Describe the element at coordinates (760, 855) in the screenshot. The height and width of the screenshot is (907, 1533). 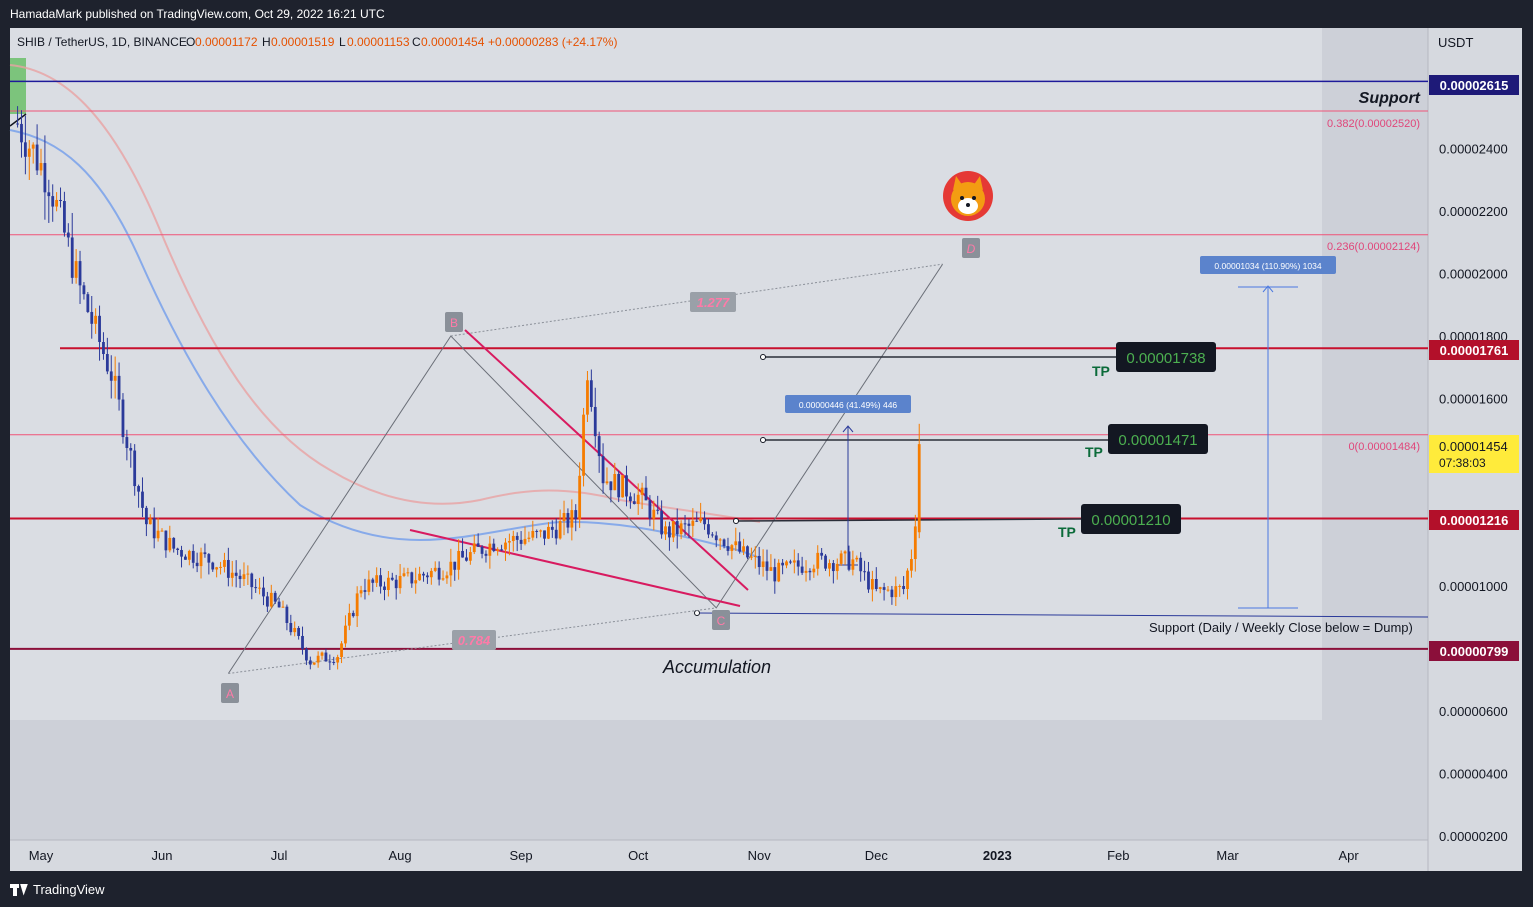
I see `month-tick: Nov` at that location.